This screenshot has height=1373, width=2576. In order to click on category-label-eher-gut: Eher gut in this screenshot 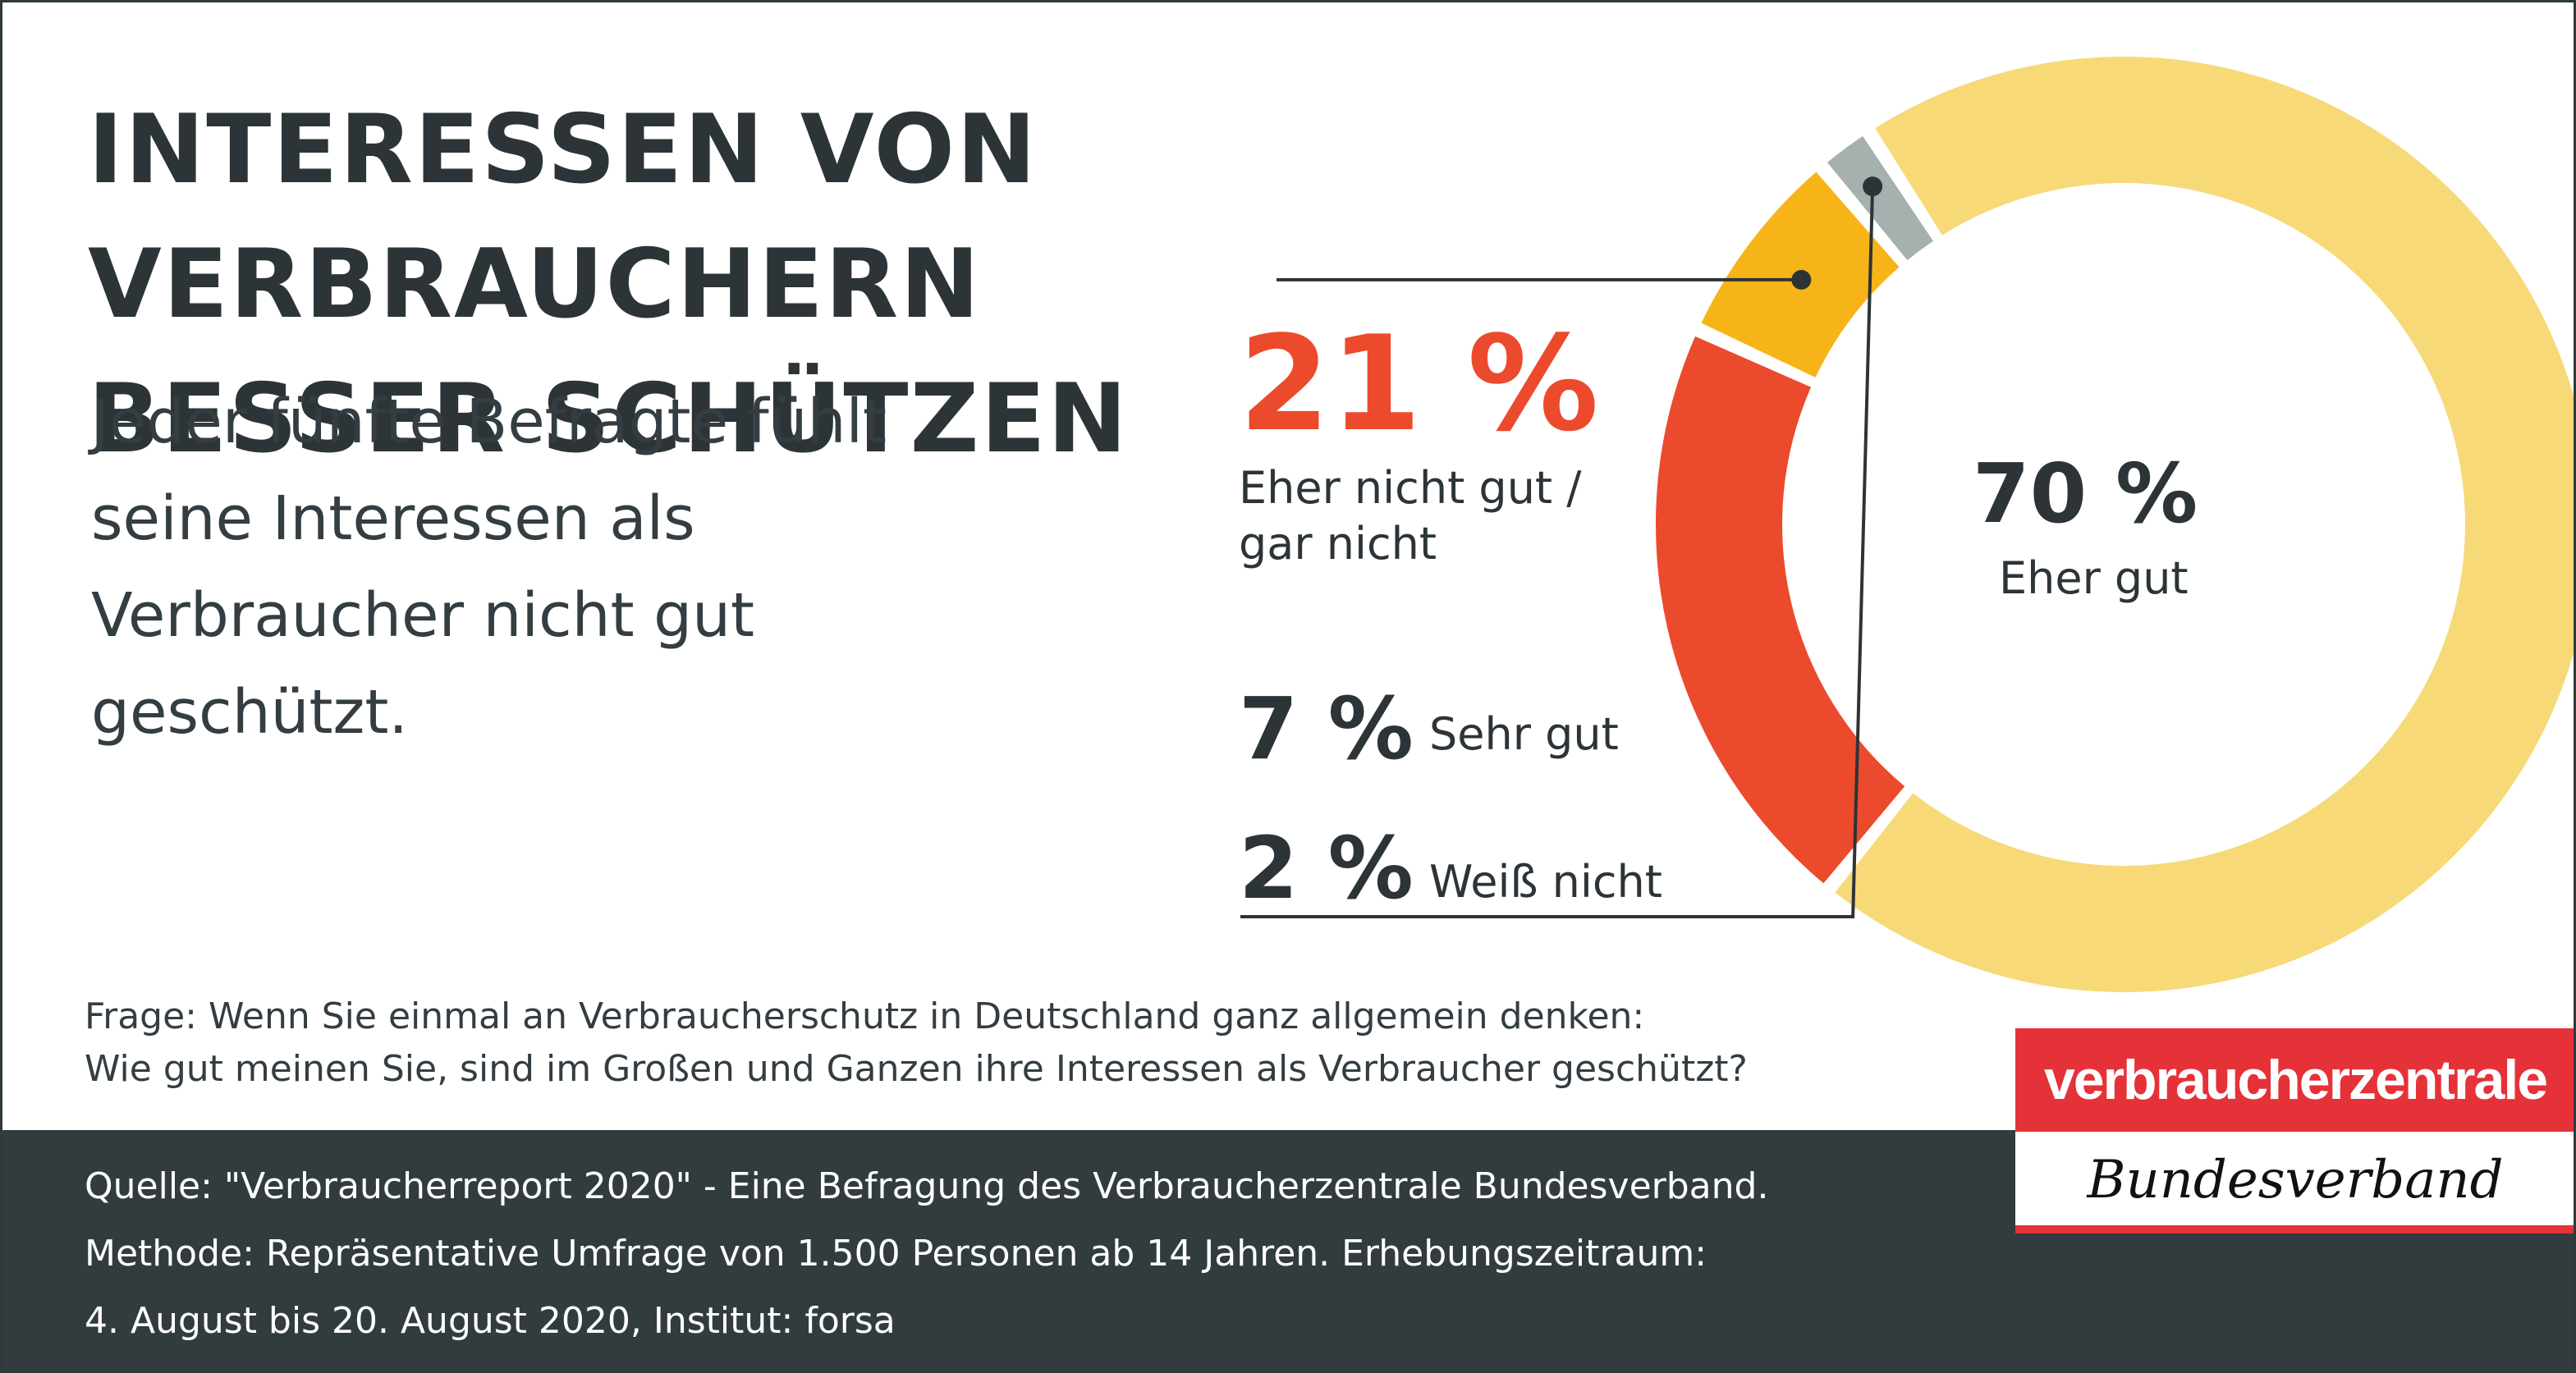, I will do `click(2094, 578)`.